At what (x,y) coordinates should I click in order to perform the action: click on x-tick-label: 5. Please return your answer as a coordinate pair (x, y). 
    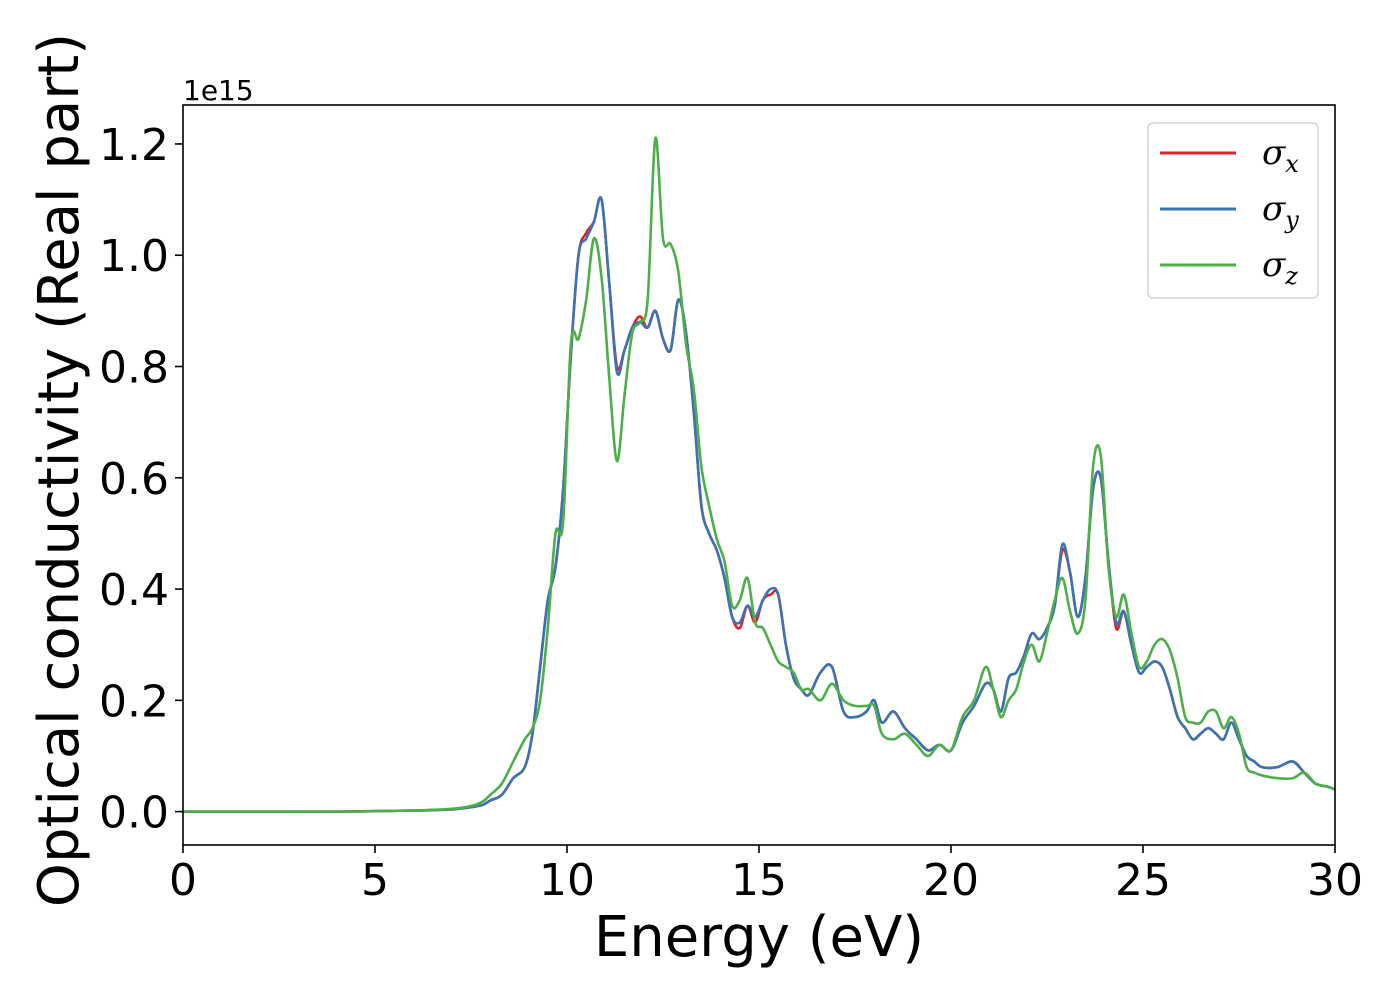
    Looking at the image, I should click on (375, 880).